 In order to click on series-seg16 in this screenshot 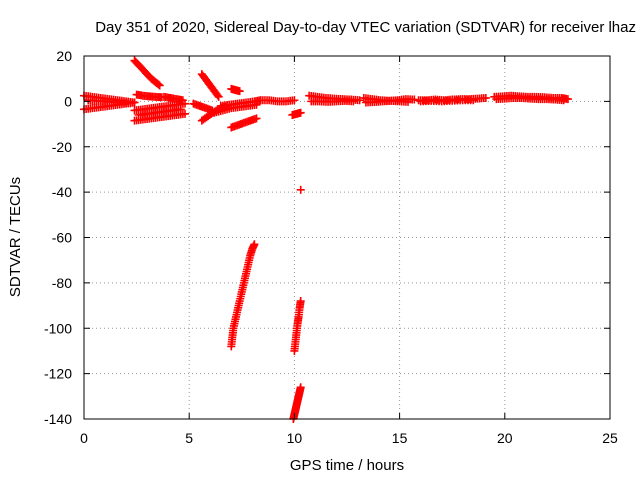, I will do `click(244, 123)`.